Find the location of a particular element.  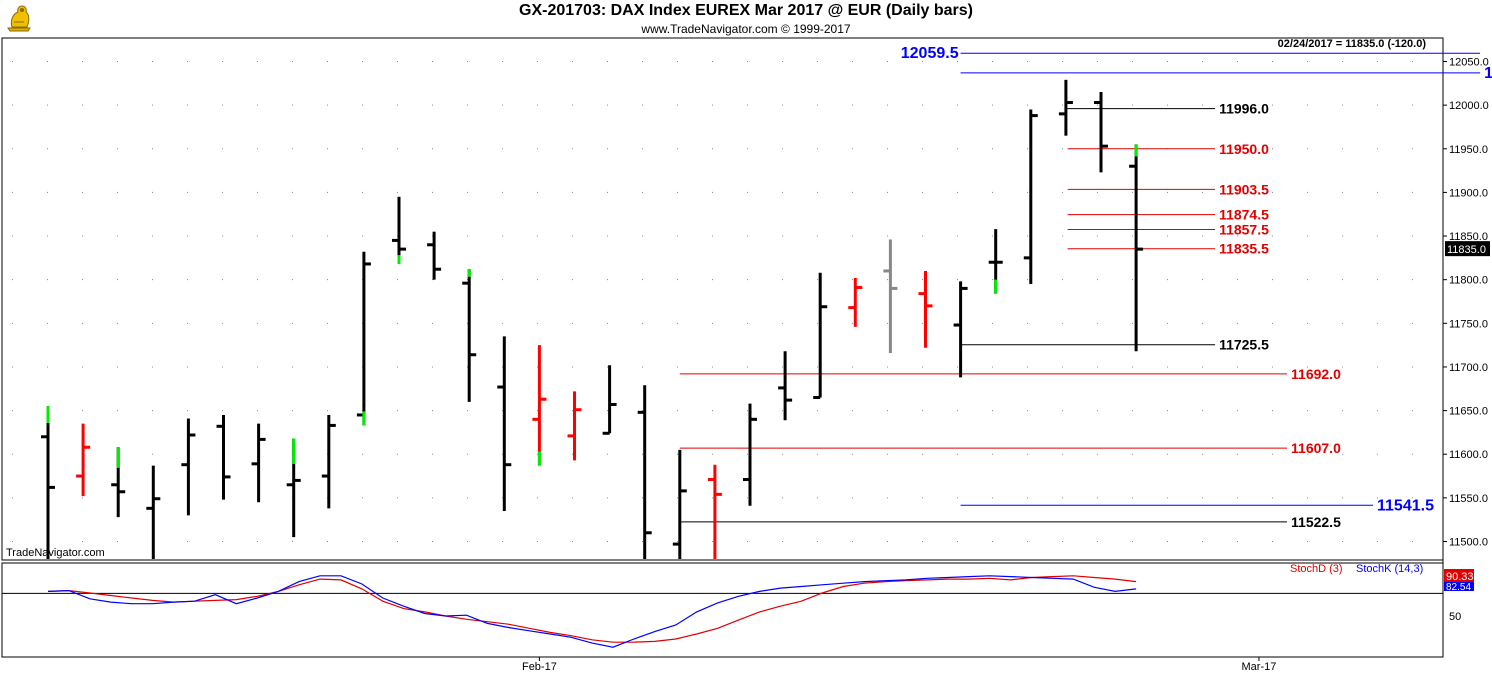

price-tick-label: 11600.0 is located at coordinates (1468, 455).